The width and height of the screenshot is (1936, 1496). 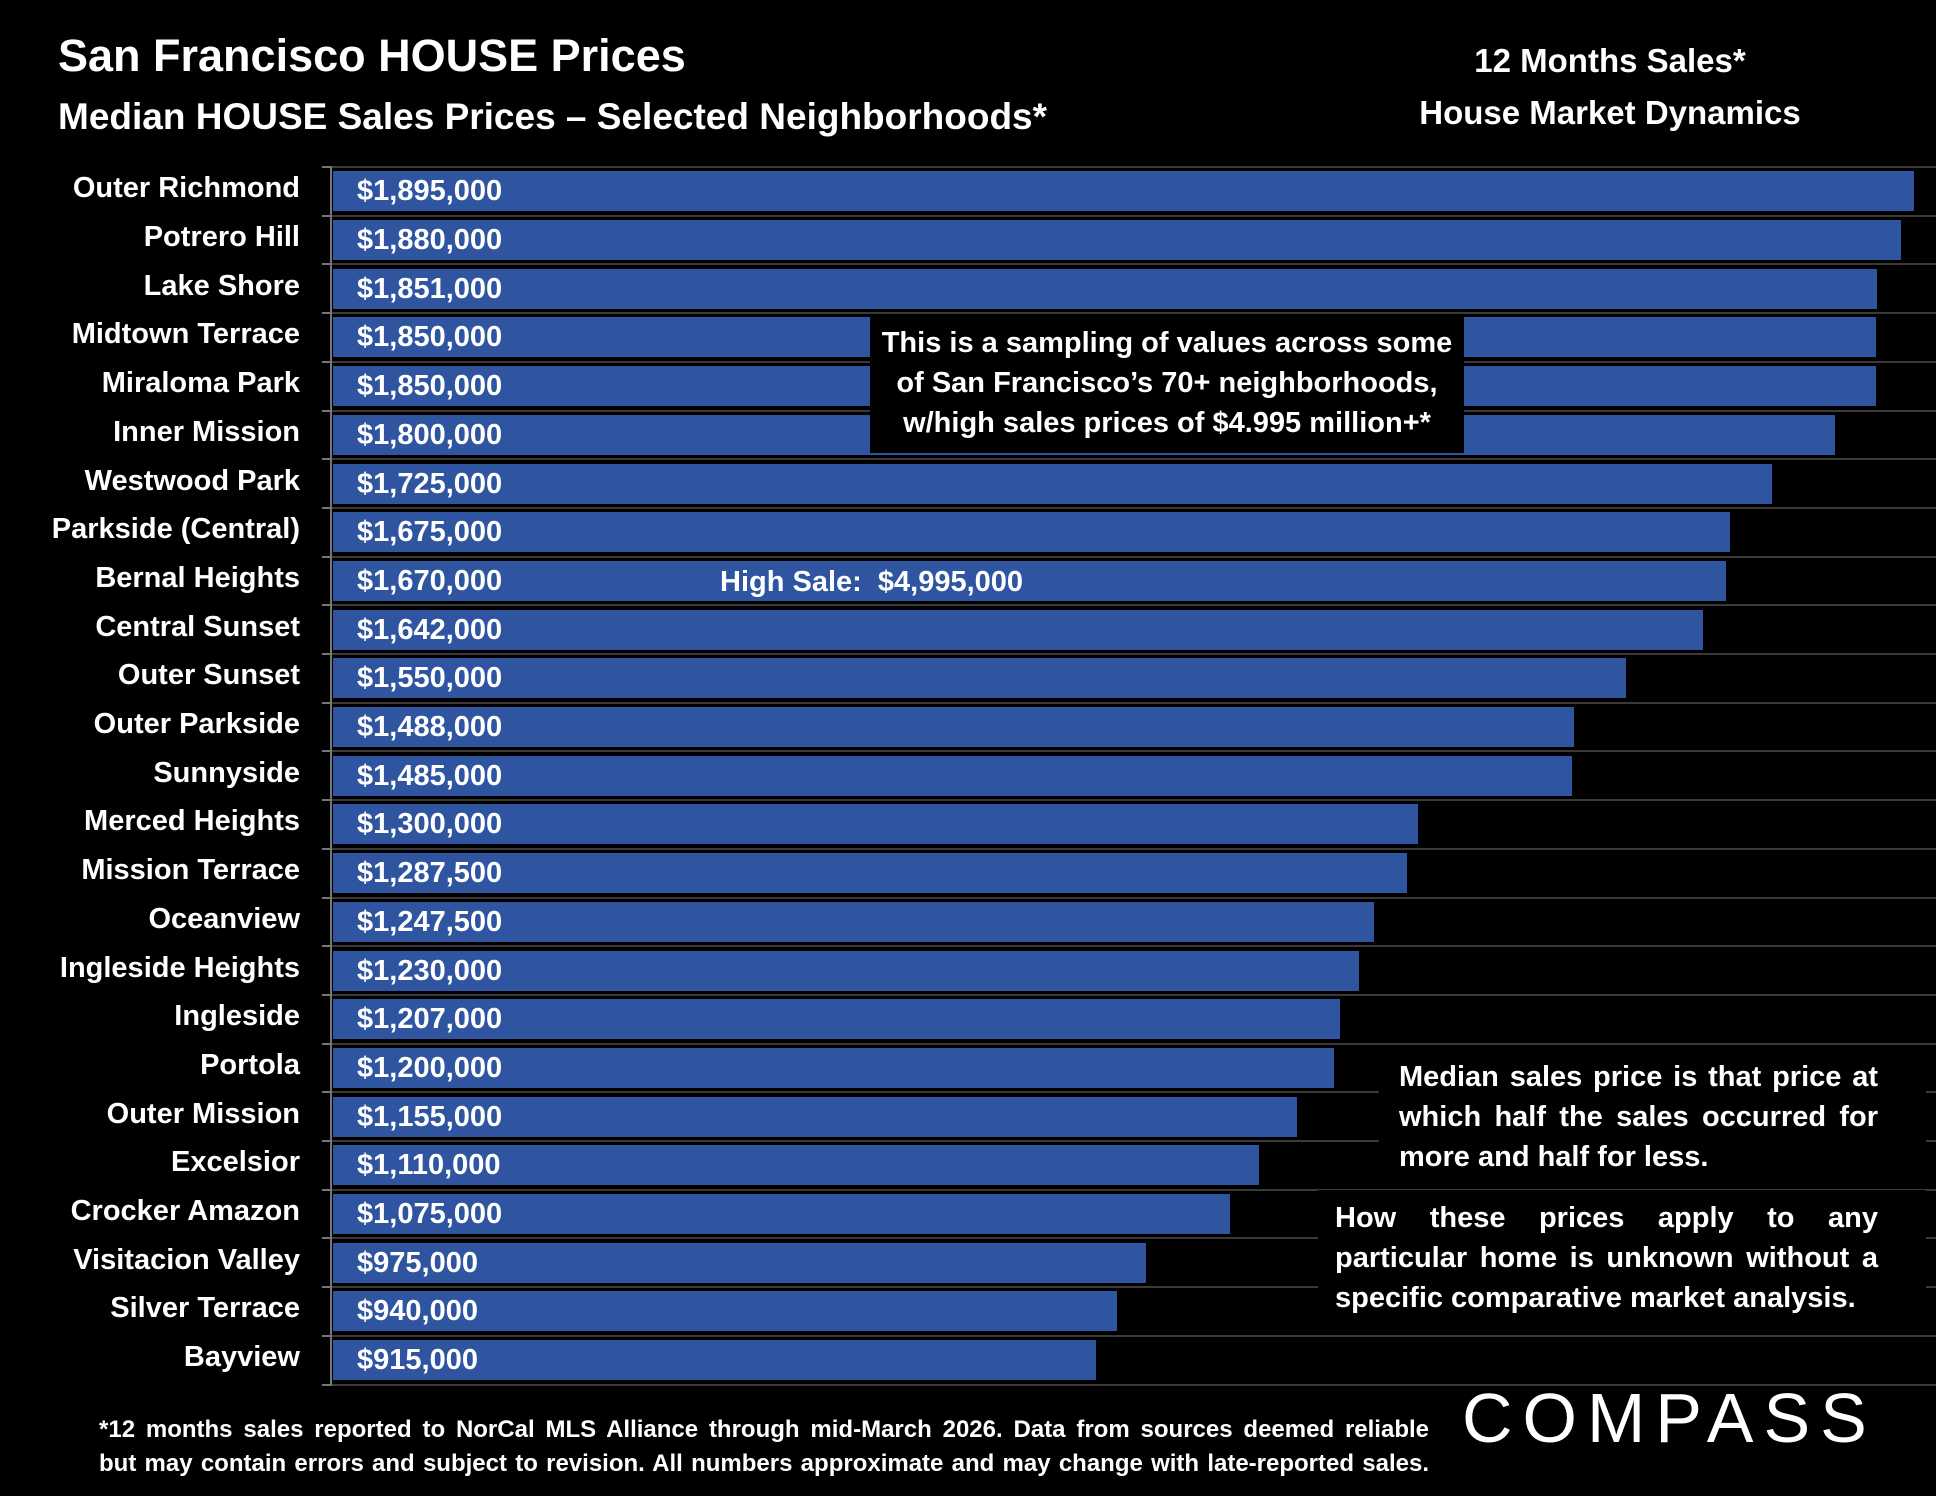 What do you see at coordinates (186, 1259) in the screenshot?
I see `category-label: Visitacion Valley` at bounding box center [186, 1259].